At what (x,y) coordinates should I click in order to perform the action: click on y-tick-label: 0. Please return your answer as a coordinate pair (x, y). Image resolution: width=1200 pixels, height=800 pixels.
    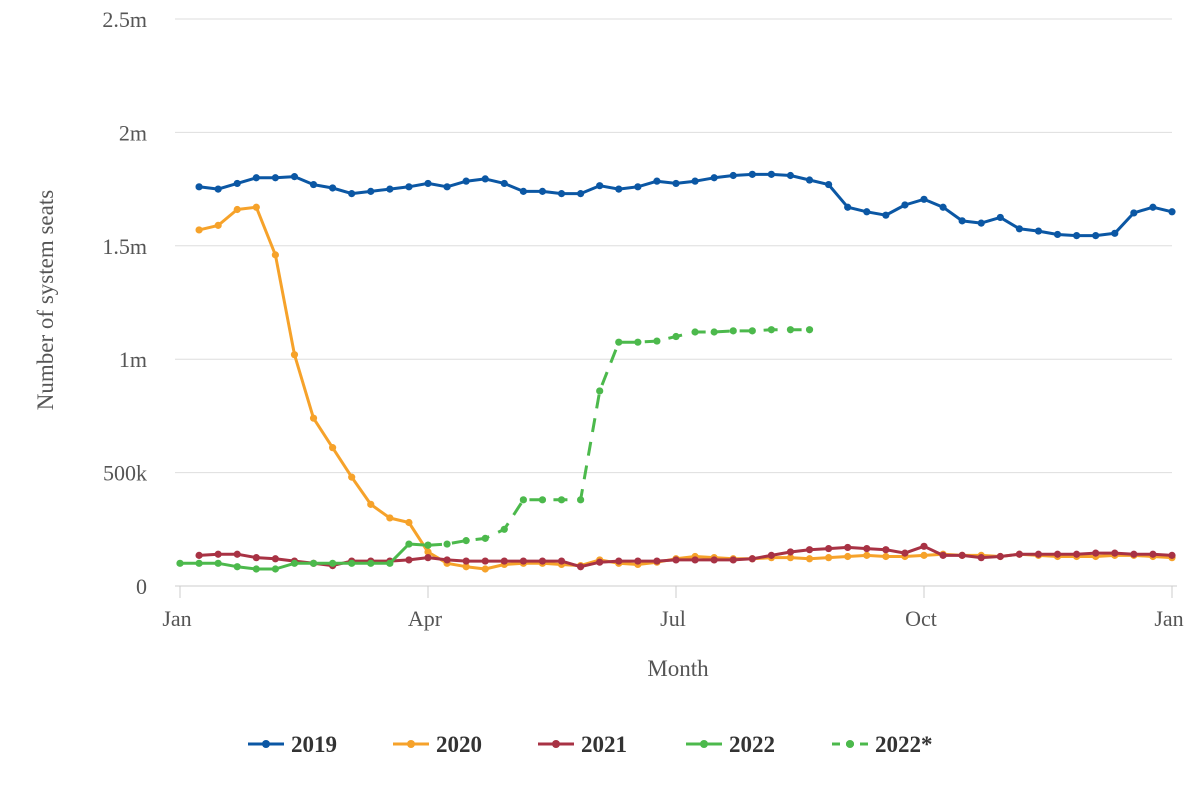
    Looking at the image, I should click on (141, 586).